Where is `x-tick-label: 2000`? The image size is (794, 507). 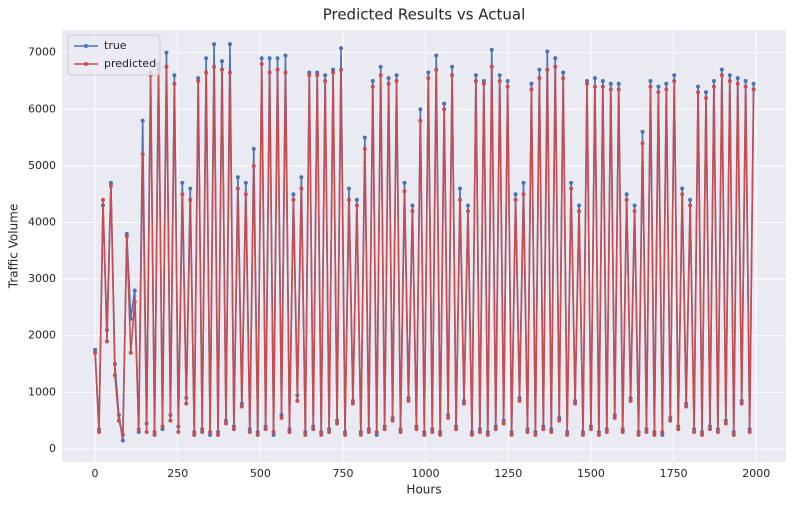
x-tick-label: 2000 is located at coordinates (756, 473).